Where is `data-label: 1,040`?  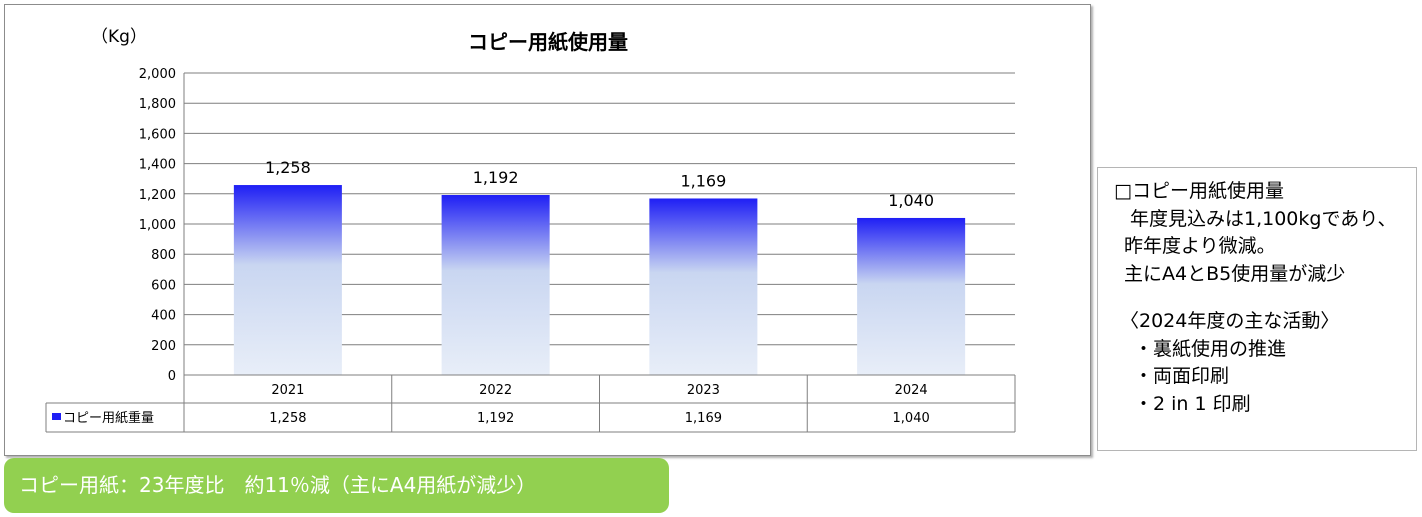 data-label: 1,040 is located at coordinates (911, 200).